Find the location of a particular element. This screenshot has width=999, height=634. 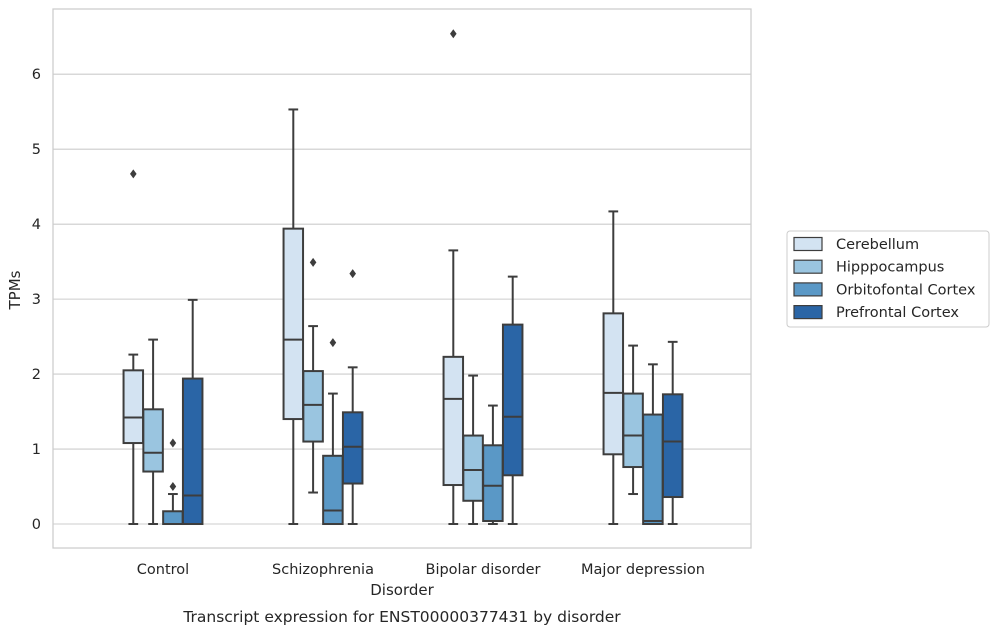

x-tick-label: Schizophrenia is located at coordinates (323, 570).